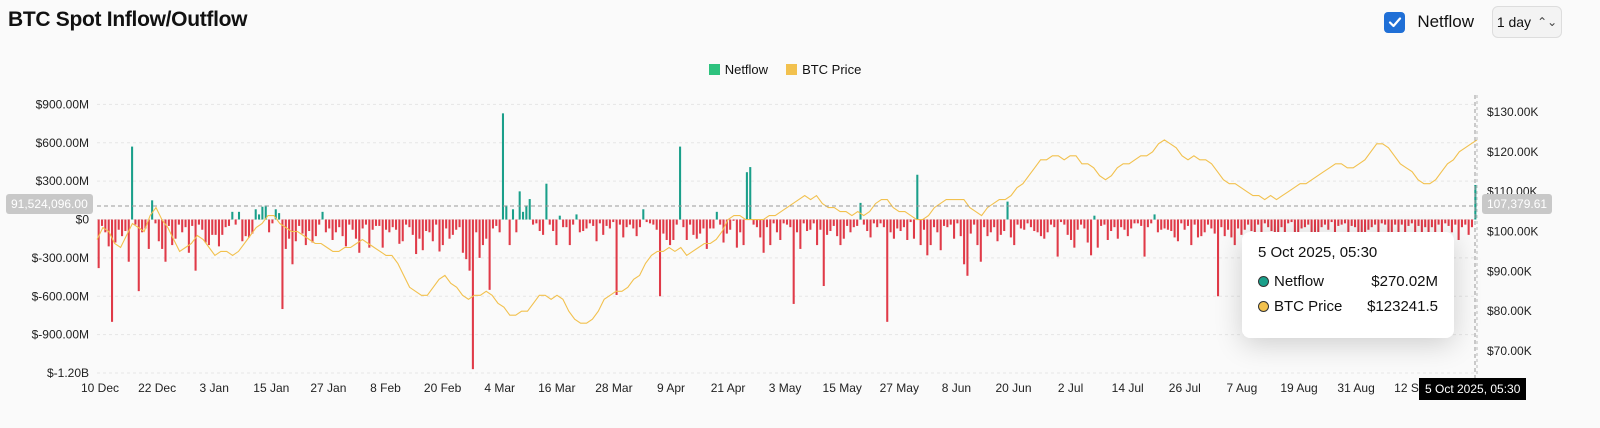 This screenshot has height=428, width=1600. Describe the element at coordinates (1445, 21) in the screenshot. I see `netflow-toggle-label: Netflow` at that location.